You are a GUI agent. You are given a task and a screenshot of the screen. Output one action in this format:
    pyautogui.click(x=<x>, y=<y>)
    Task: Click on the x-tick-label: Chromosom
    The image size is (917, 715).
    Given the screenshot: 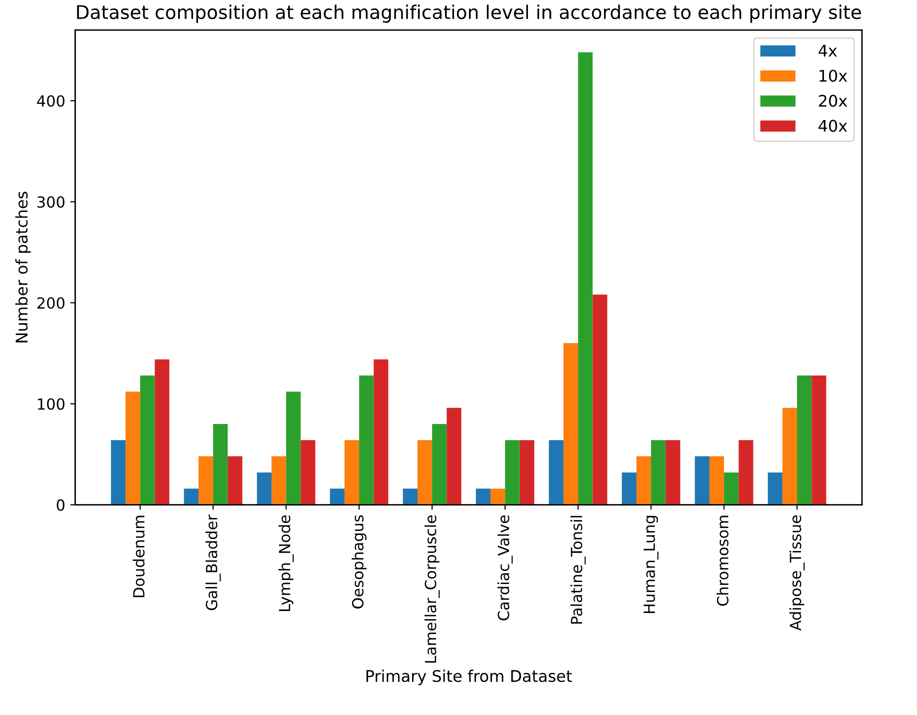 What is the action you would take?
    pyautogui.click(x=722, y=561)
    